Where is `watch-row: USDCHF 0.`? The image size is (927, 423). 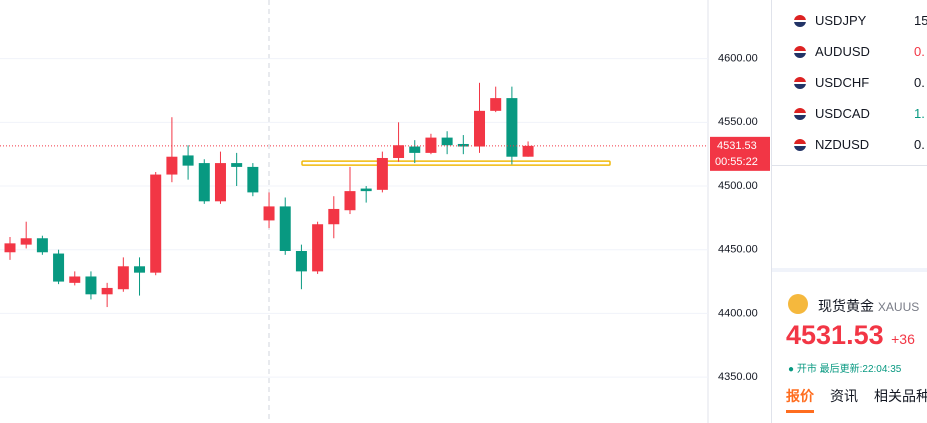
watch-row: USDCHF 0. is located at coordinates (849, 83).